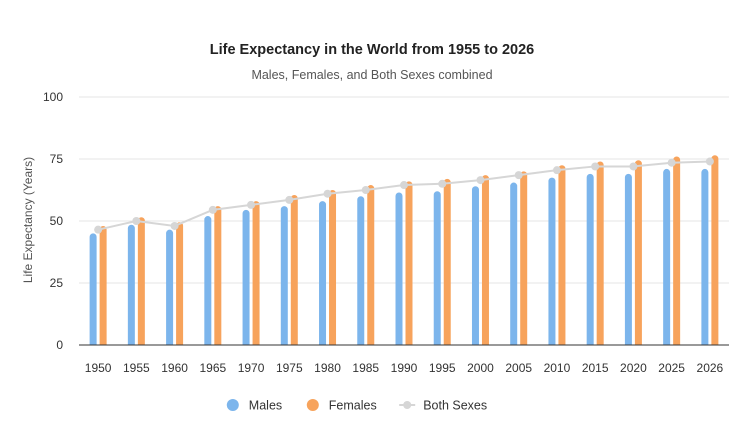 The height and width of the screenshot is (424, 754). What do you see at coordinates (518, 368) in the screenshot?
I see `x-tick-label: 2005` at bounding box center [518, 368].